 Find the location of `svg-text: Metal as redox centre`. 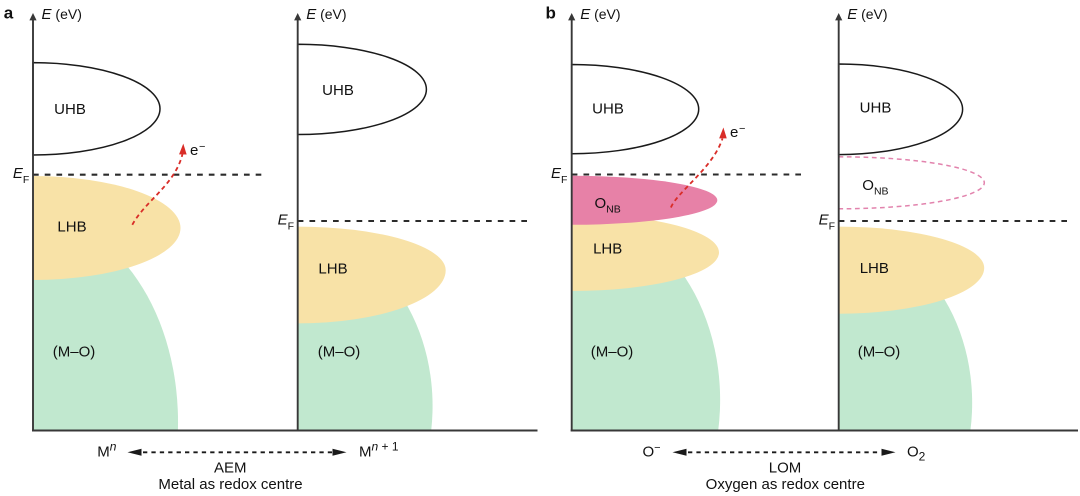

svg-text: Metal as redox centre is located at coordinates (230, 484).